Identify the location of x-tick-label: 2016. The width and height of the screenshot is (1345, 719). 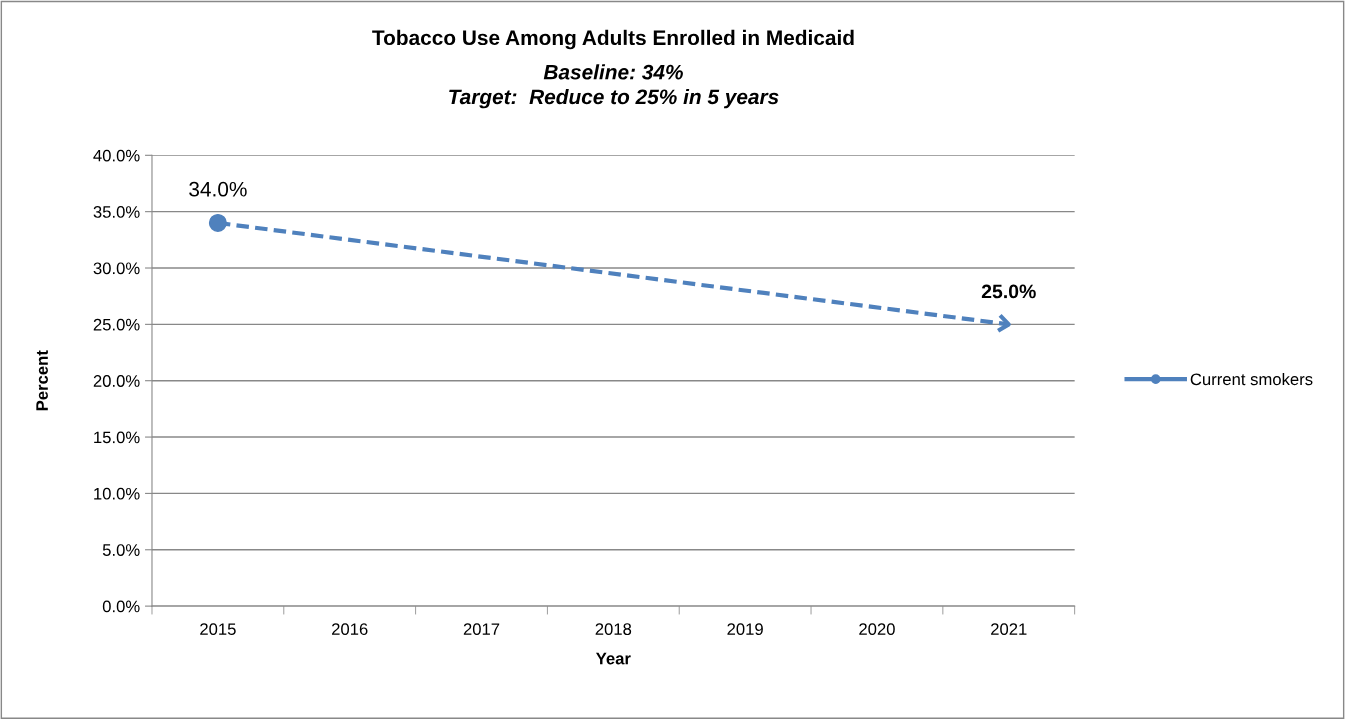
(350, 629).